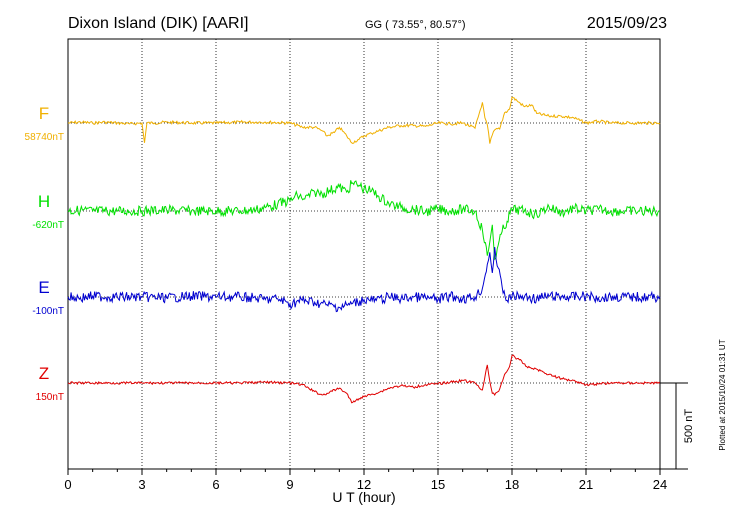 The height and width of the screenshot is (520, 730). I want to click on chart-date: 2015/09/23, so click(627, 23).